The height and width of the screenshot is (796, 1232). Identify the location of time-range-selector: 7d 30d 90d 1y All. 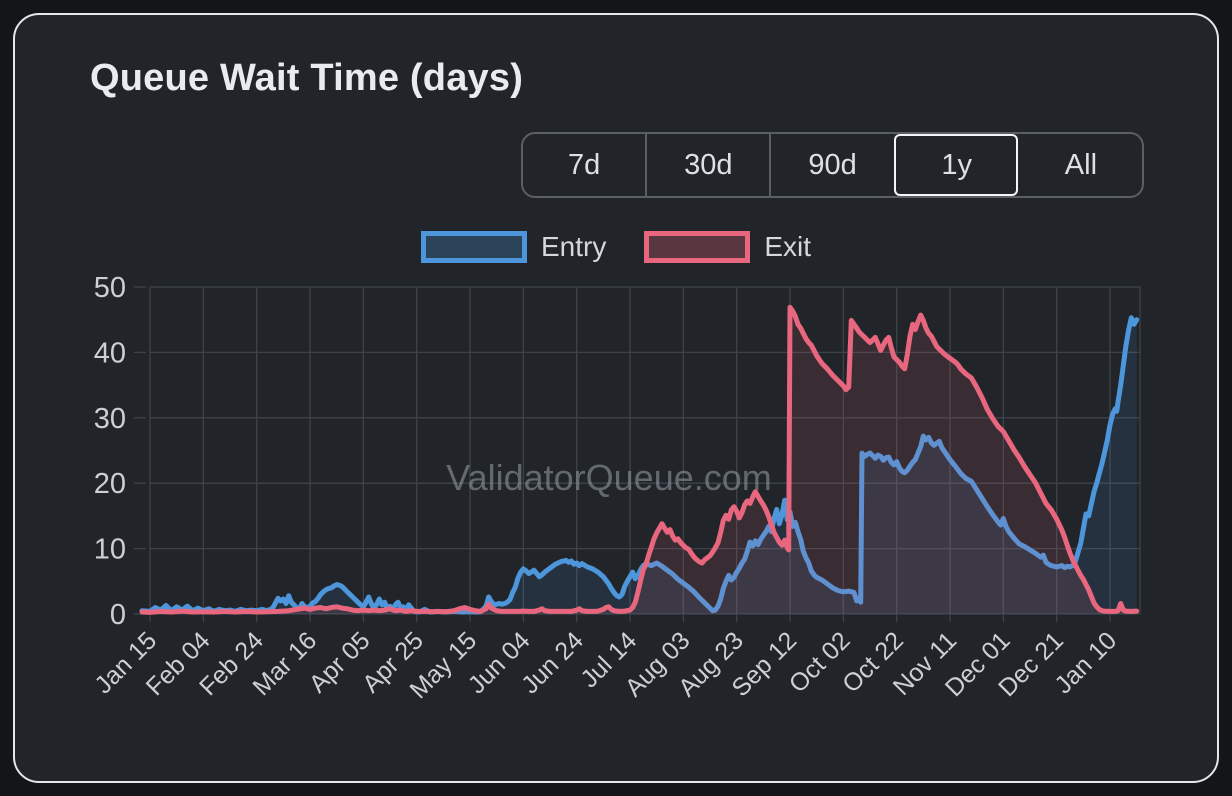
(832, 165).